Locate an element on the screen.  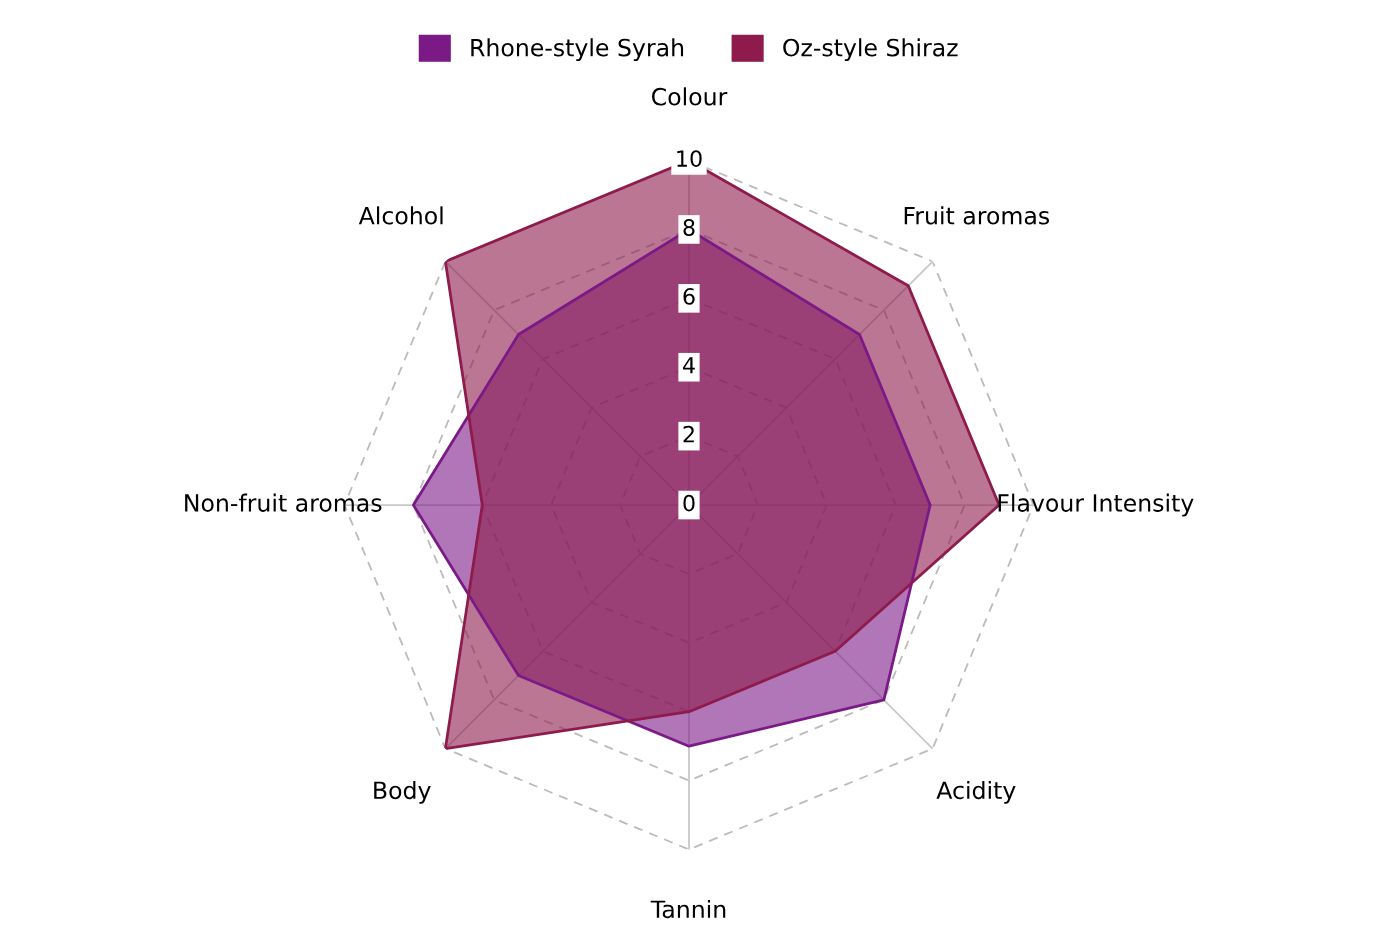
legend-label: Oz-style Shiraz is located at coordinates (870, 50).